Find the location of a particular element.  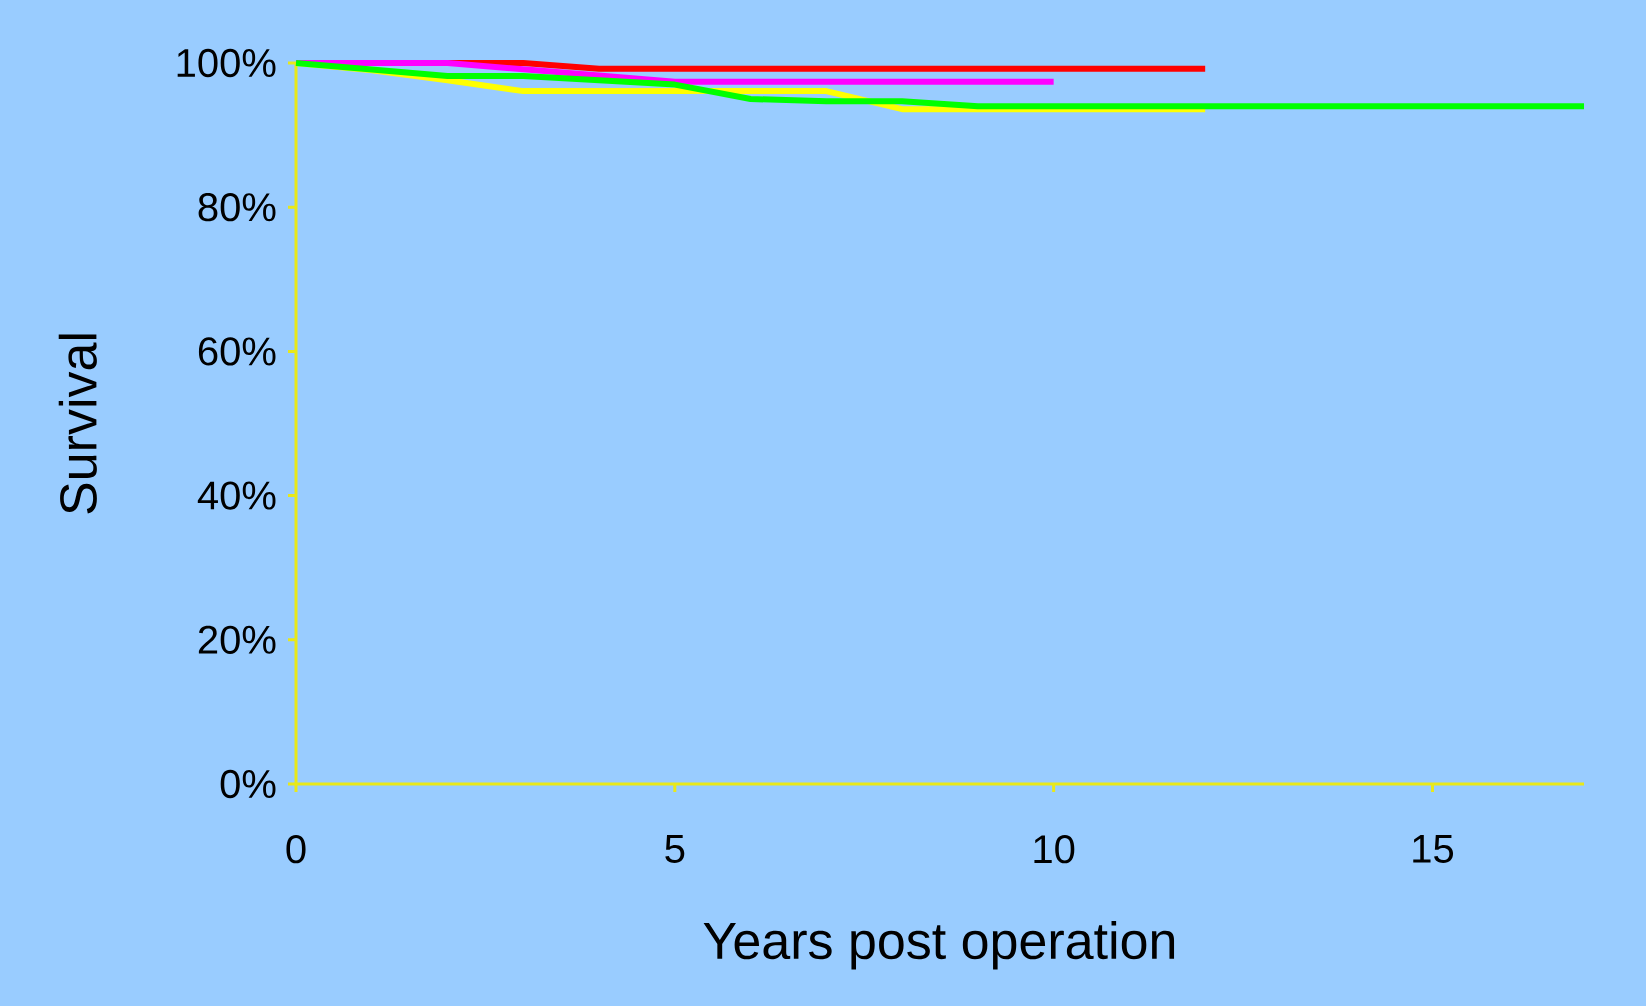

x-axis-title: Years post operation is located at coordinates (939, 945).